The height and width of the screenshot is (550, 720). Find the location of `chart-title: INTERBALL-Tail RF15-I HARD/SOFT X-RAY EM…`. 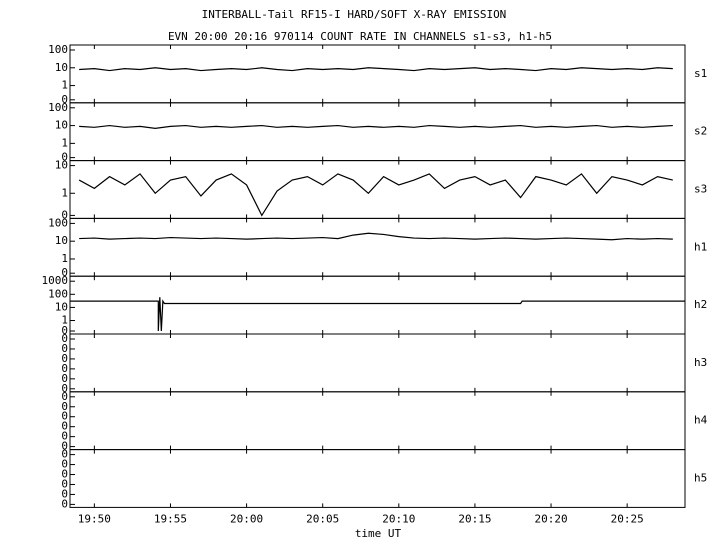

chart-title: INTERBALL-Tail RF15-I HARD/SOFT X-RAY EM… is located at coordinates (354, 14).